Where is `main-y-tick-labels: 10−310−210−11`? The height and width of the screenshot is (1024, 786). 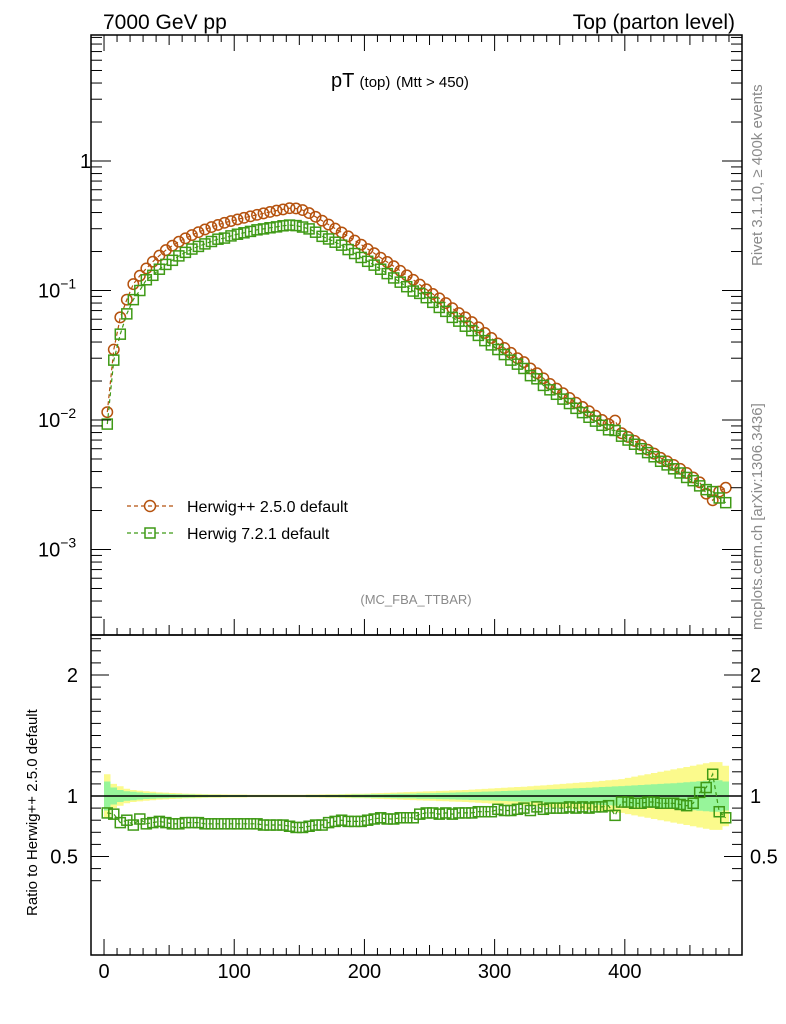
main-y-tick-labels: 10−310−210−11 is located at coordinates (64, 356).